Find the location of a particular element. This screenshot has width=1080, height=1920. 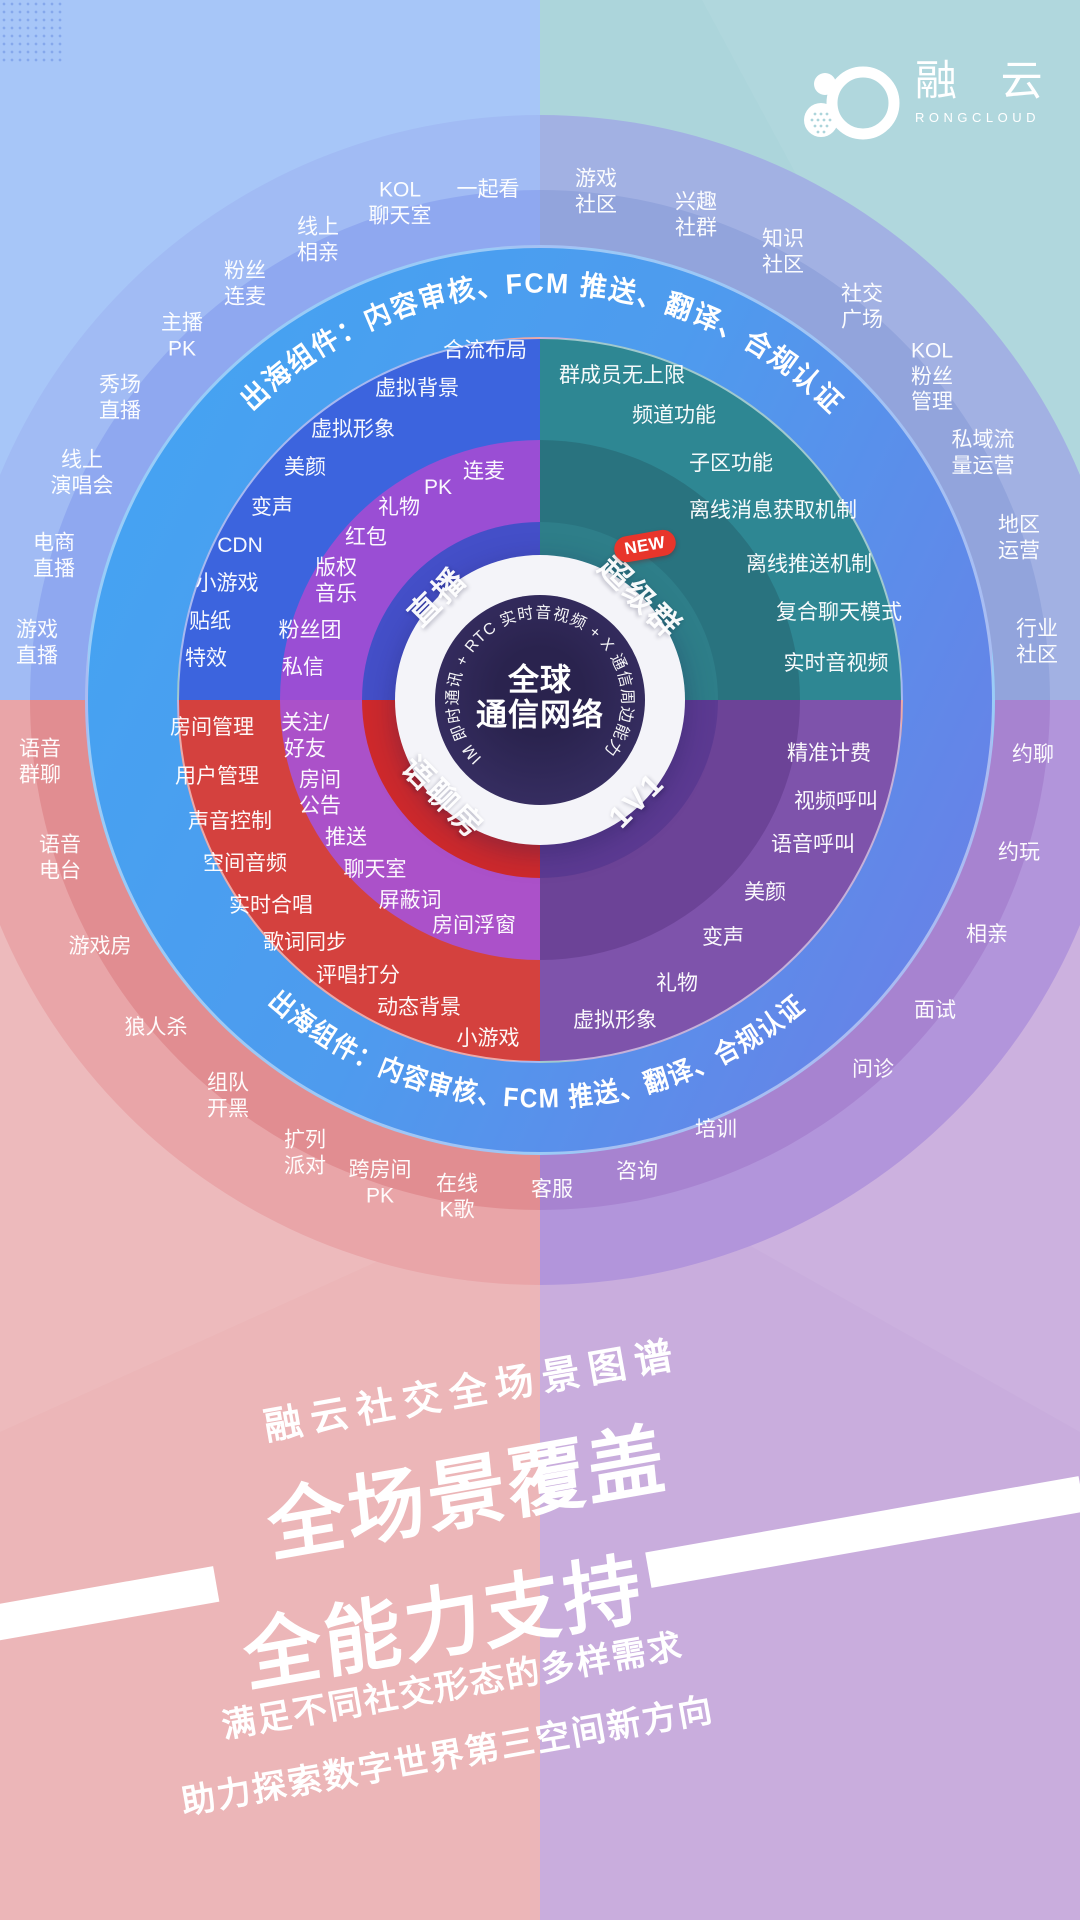

dot-pattern-decoration is located at coordinates (31, 31).